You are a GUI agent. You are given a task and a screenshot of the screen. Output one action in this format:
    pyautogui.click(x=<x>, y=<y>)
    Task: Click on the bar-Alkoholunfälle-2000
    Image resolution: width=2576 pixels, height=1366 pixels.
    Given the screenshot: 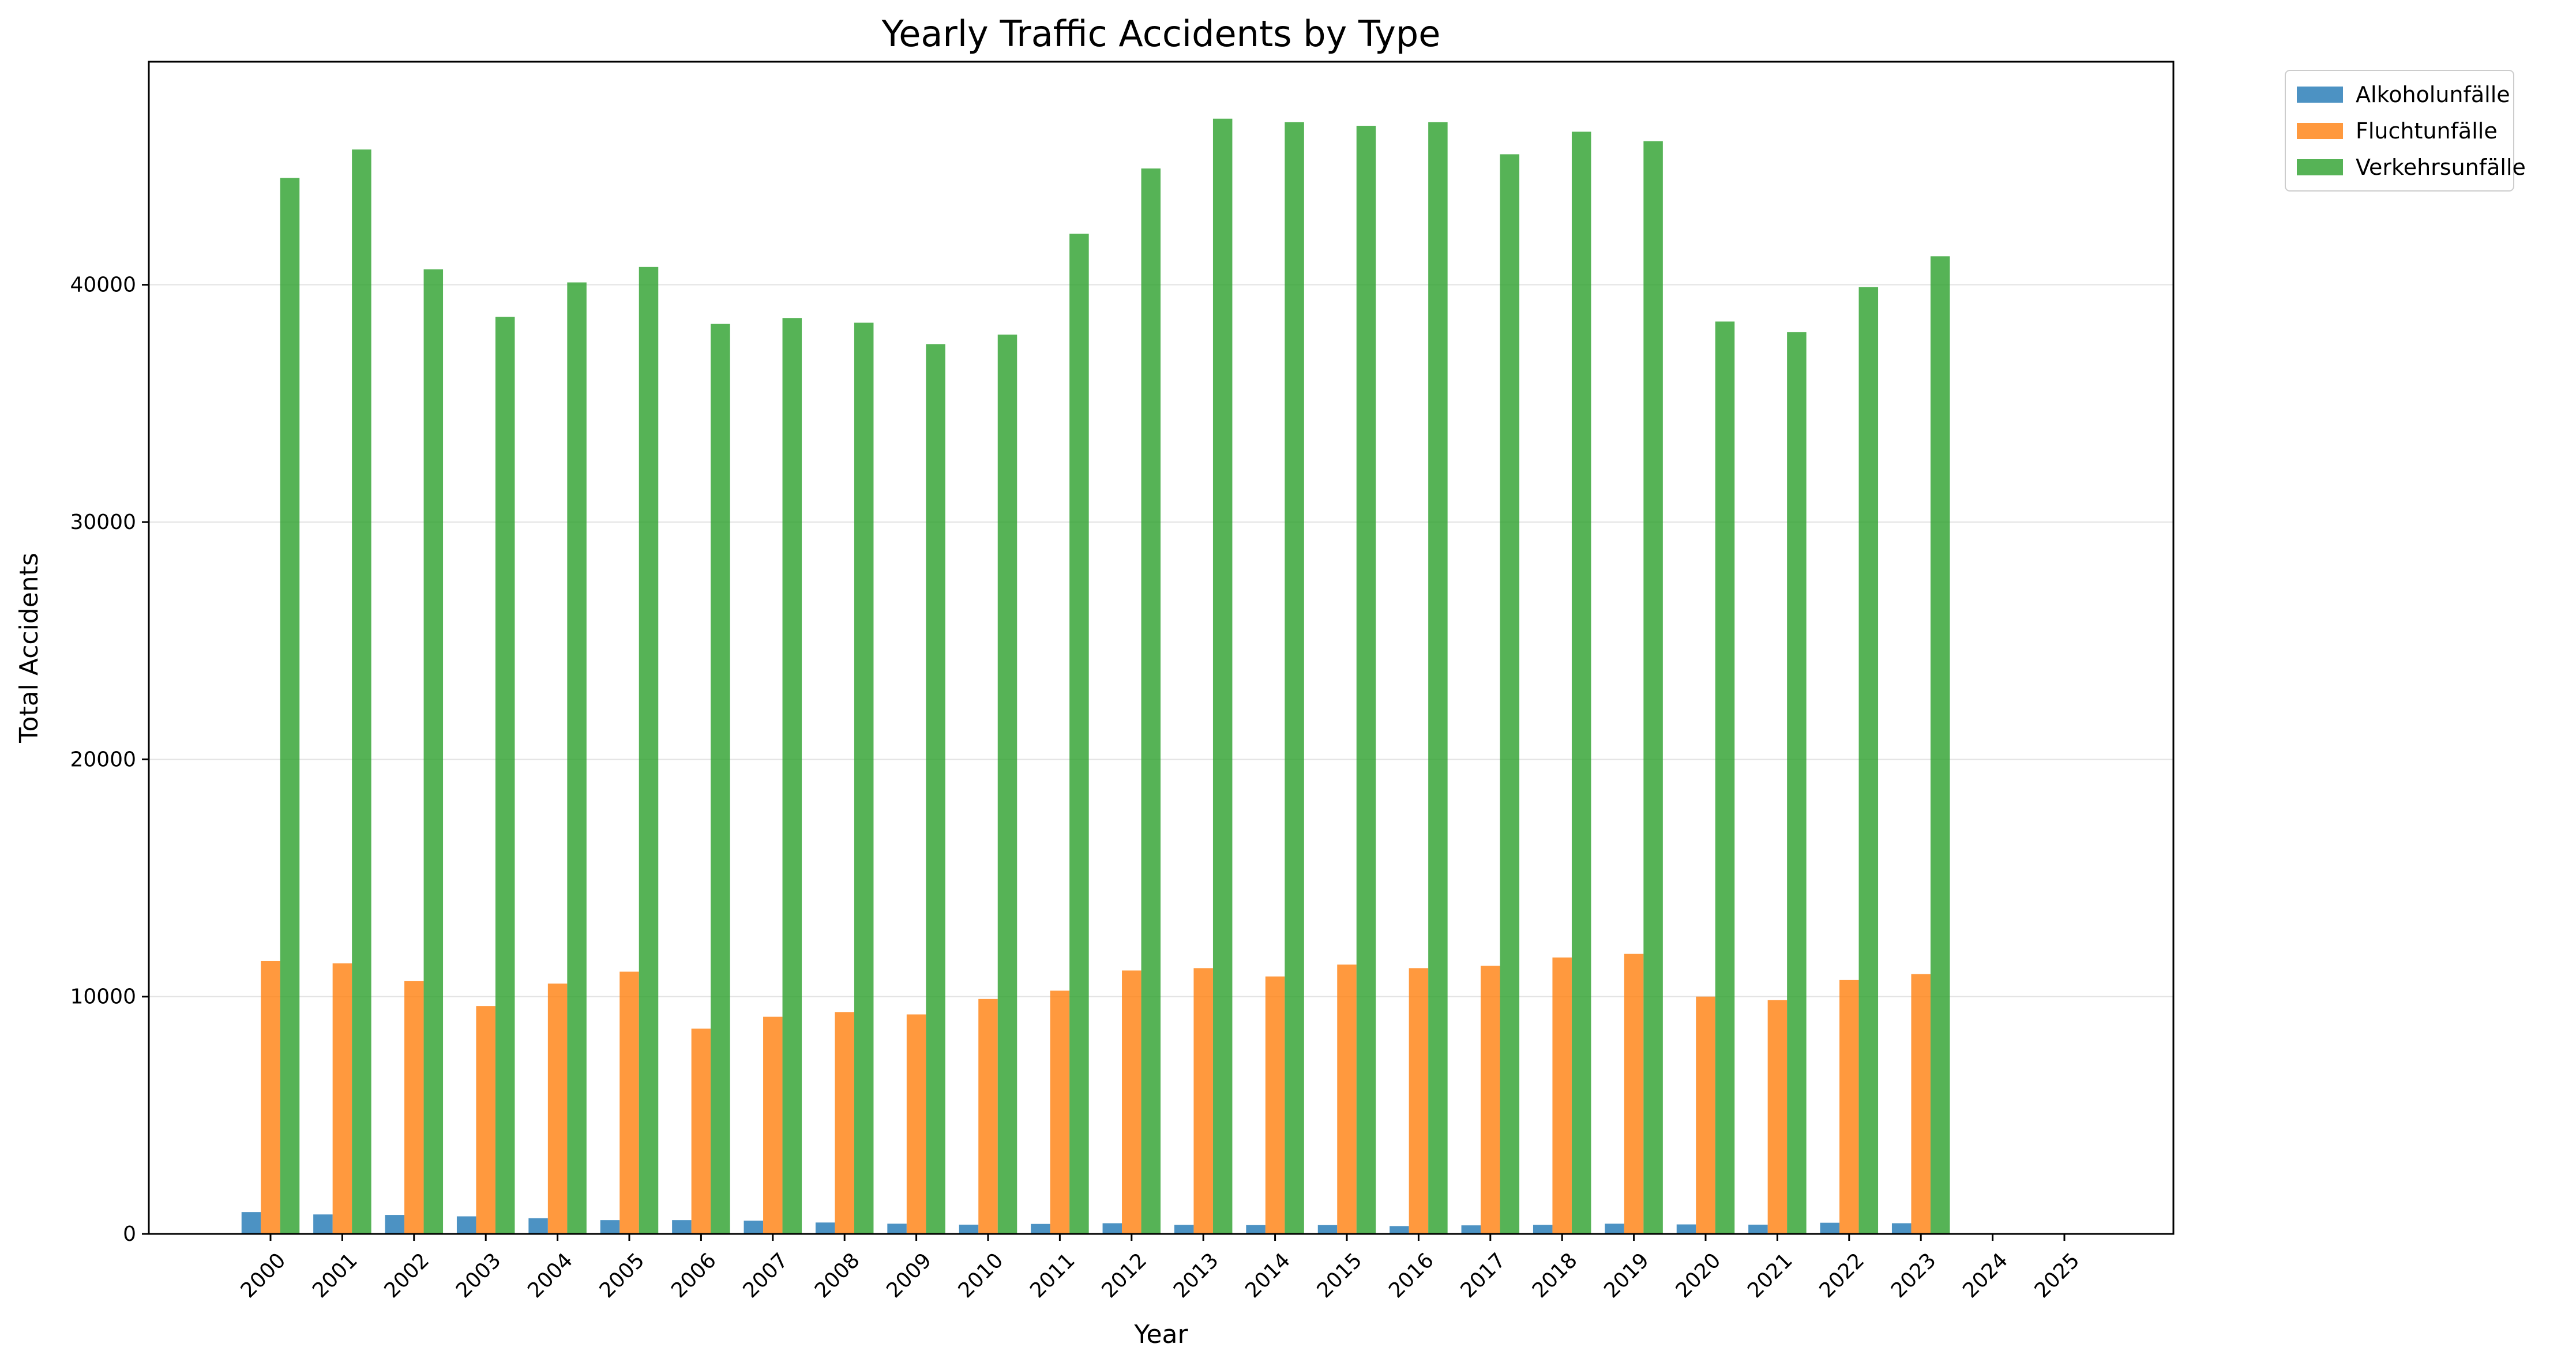 What is the action you would take?
    pyautogui.click(x=251, y=1223)
    